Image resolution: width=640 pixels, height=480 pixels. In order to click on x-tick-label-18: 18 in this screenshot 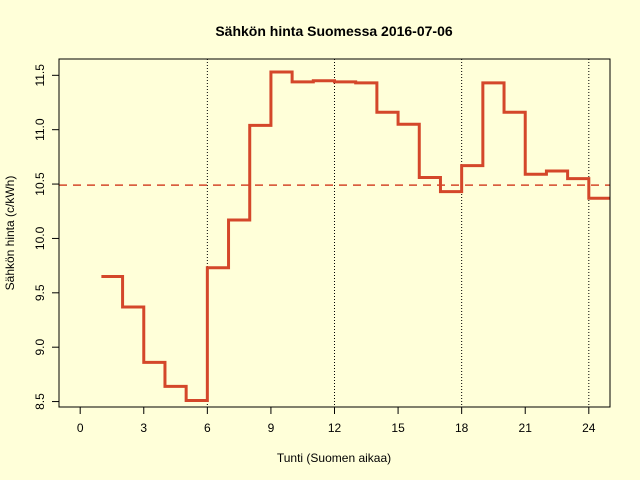, I will do `click(462, 428)`.